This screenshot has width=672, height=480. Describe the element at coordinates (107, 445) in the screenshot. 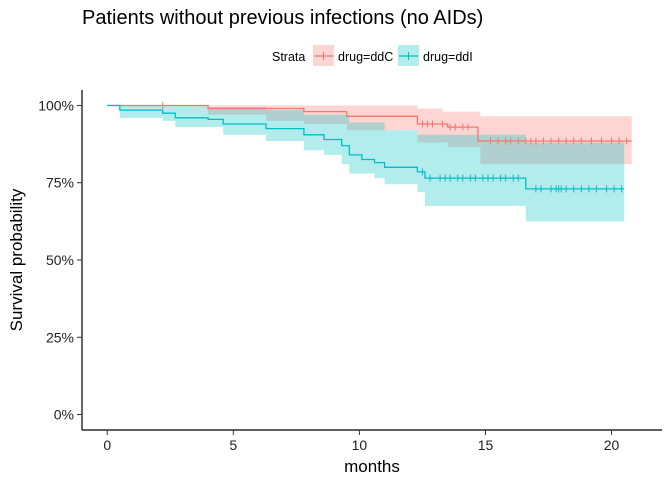

I see `x-tick-label: 0` at that location.